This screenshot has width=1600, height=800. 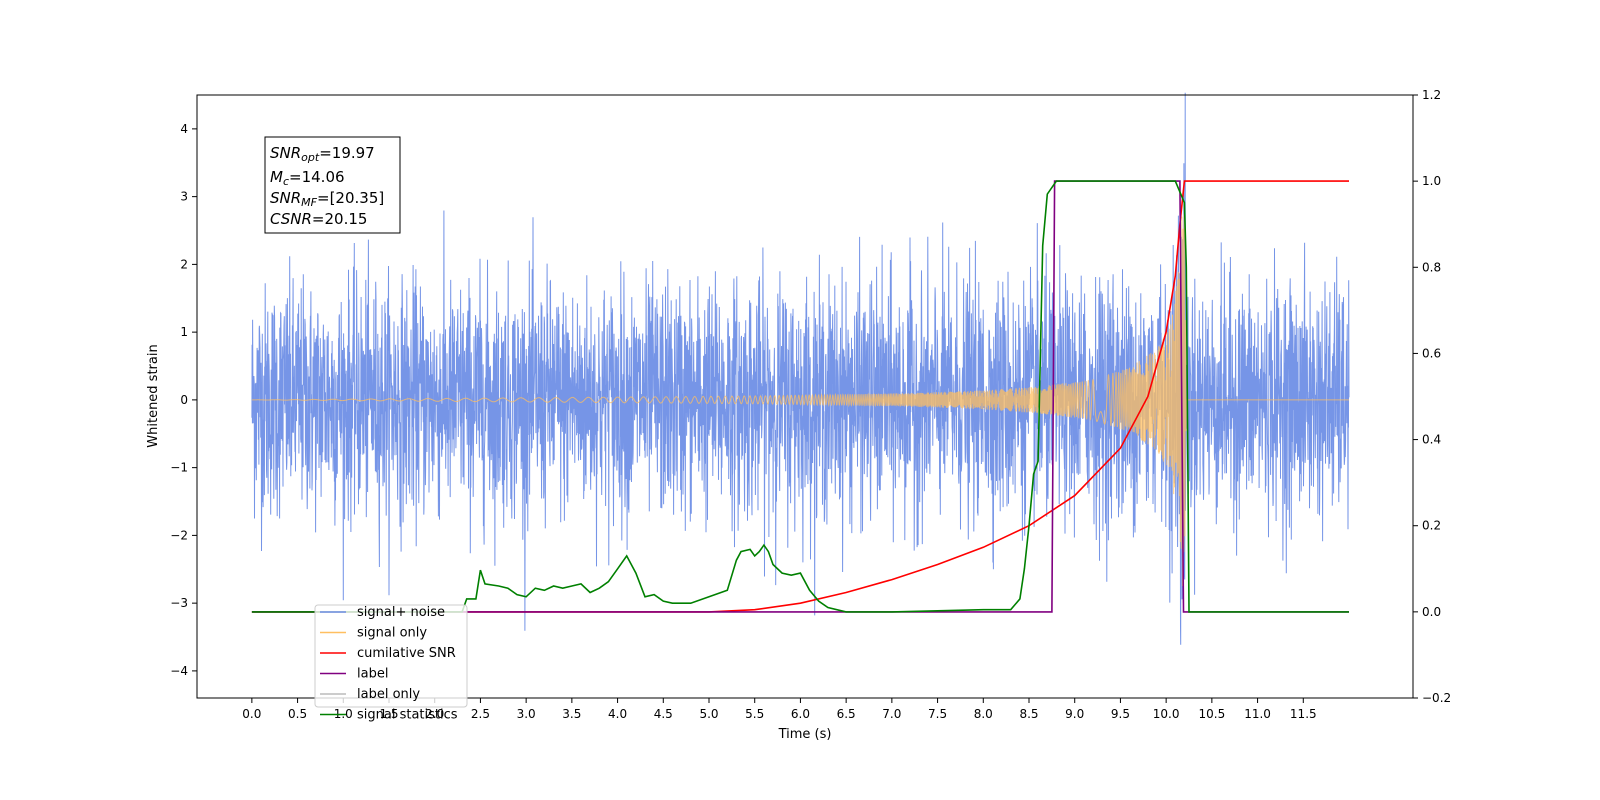 What do you see at coordinates (1074, 714) in the screenshot?
I see `x-tick-label: 9.0` at bounding box center [1074, 714].